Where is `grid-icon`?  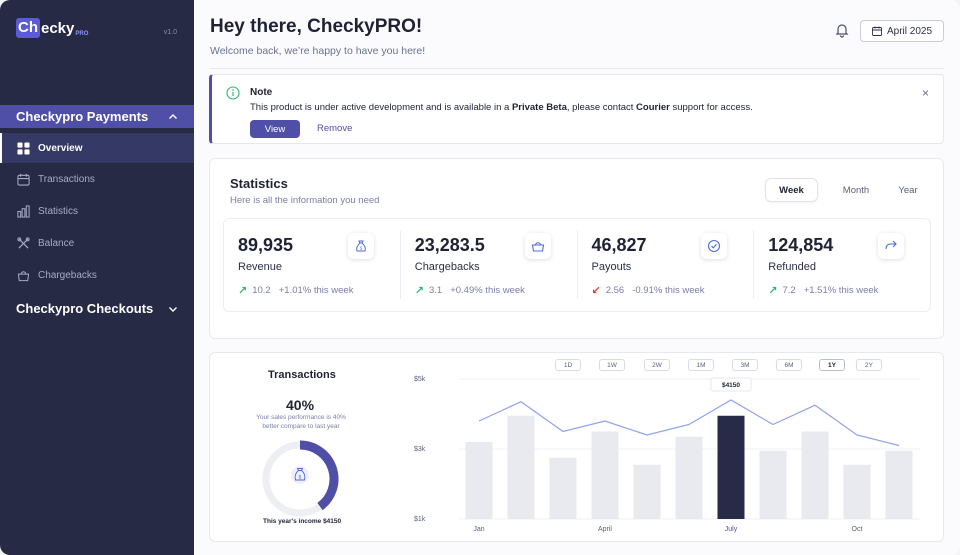 grid-icon is located at coordinates (23, 148).